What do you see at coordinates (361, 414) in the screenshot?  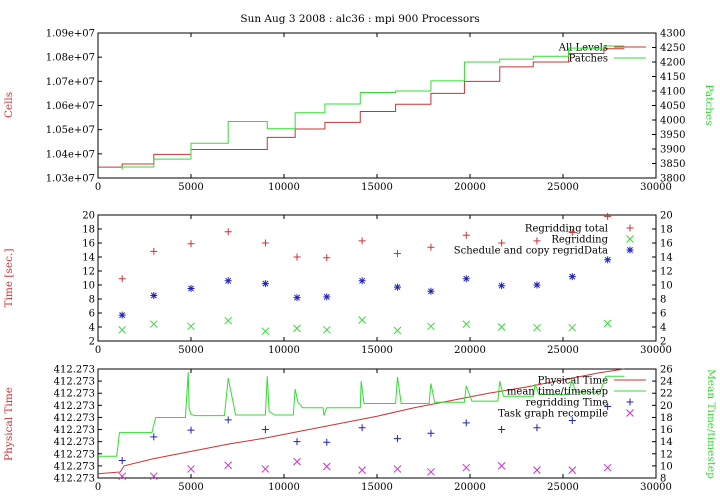 I see `series-line` at bounding box center [361, 414].